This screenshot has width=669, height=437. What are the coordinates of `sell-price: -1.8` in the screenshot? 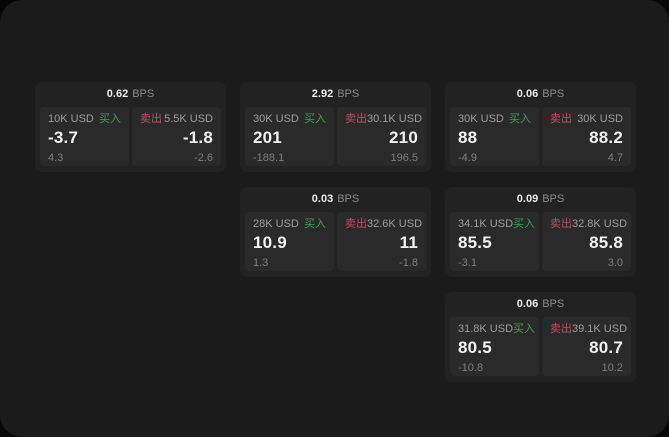 It's located at (197, 137).